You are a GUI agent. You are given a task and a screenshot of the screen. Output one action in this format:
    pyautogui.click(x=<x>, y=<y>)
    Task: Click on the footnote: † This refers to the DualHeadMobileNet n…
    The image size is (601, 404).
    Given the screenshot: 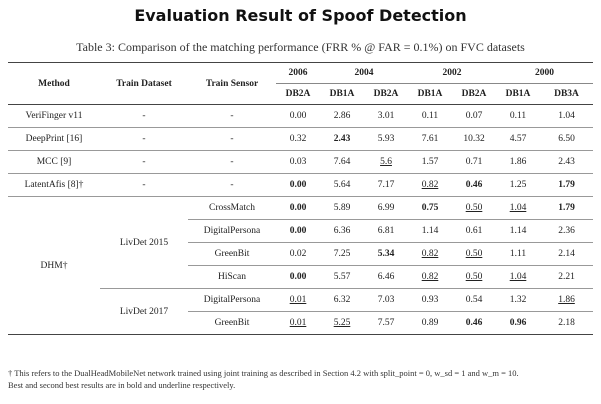 What is the action you would take?
    pyautogui.click(x=300, y=379)
    